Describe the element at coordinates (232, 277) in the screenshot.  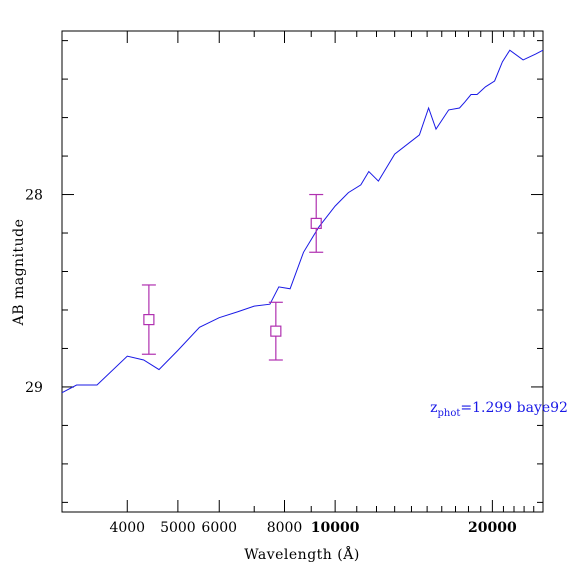
I see `photometry-layer` at that location.